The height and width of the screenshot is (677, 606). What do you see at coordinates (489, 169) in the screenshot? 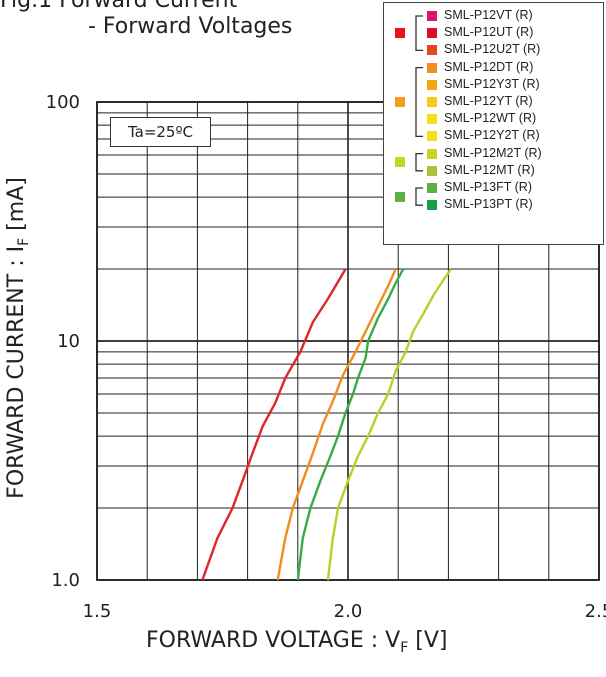
I see `legend-entry: SML-P12MT (R)` at bounding box center [489, 169].